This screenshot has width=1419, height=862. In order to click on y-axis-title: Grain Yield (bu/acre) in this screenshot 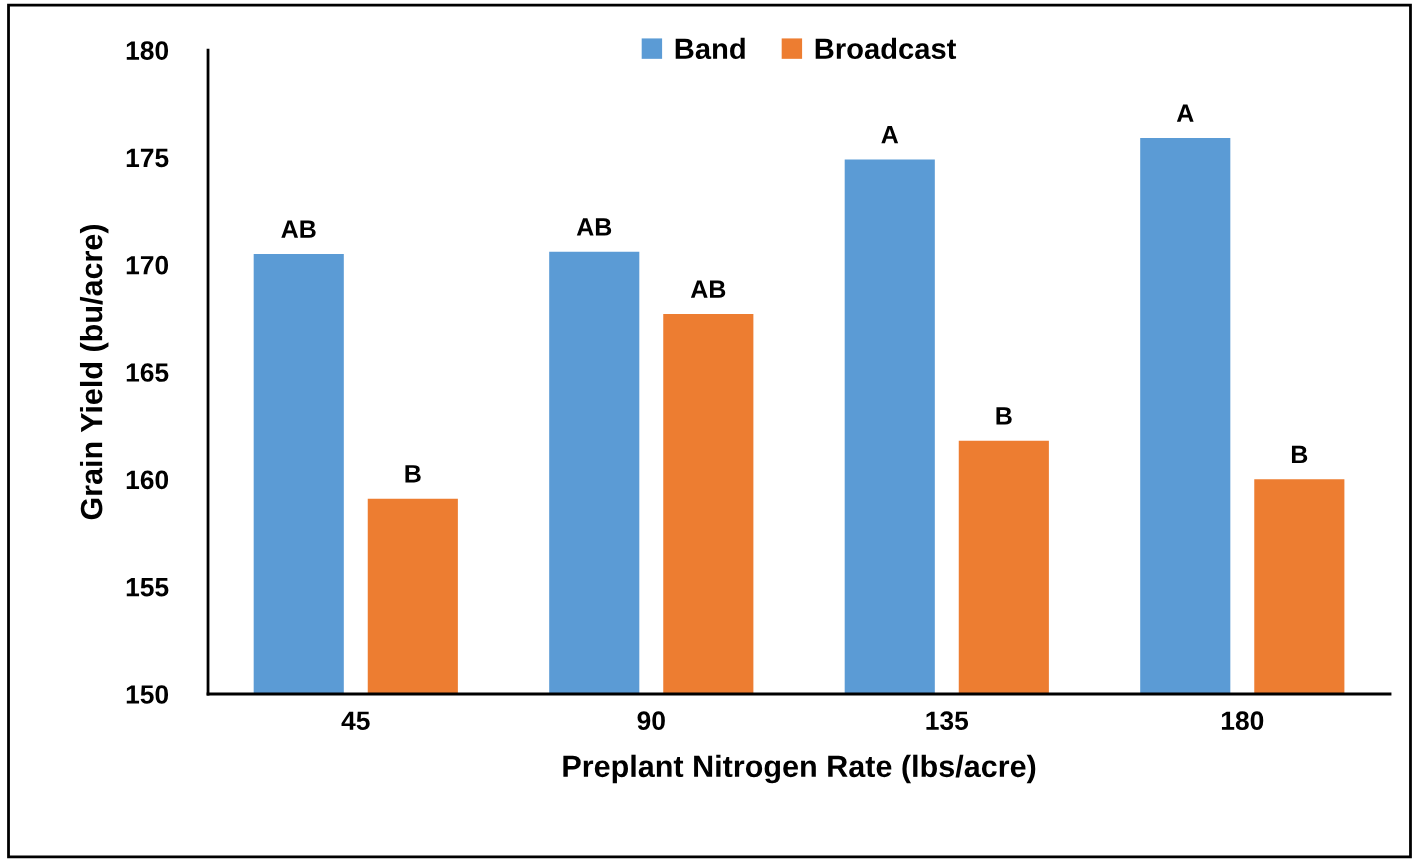, I will do `click(94, 372)`.